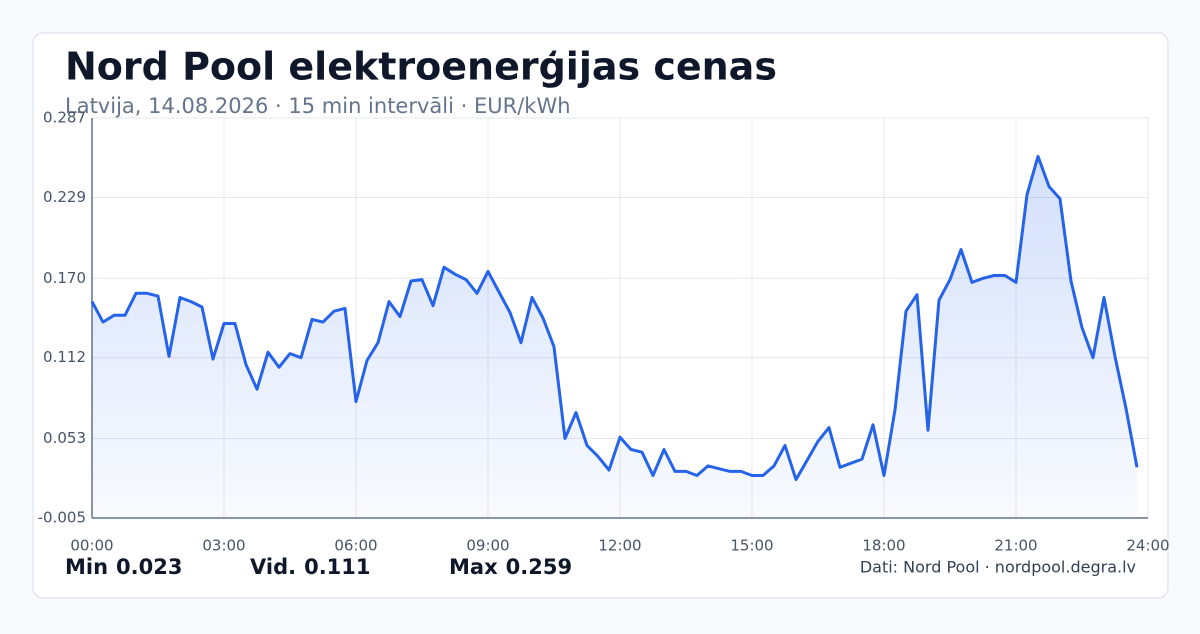 The width and height of the screenshot is (1200, 634). What do you see at coordinates (64, 357) in the screenshot?
I see `y-tick-label: 0.112` at bounding box center [64, 357].